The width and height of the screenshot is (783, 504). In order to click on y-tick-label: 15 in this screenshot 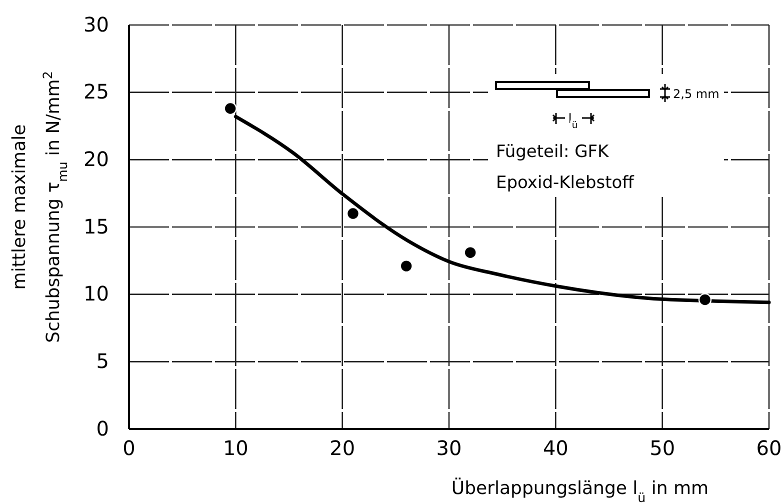, I will do `click(96, 226)`.